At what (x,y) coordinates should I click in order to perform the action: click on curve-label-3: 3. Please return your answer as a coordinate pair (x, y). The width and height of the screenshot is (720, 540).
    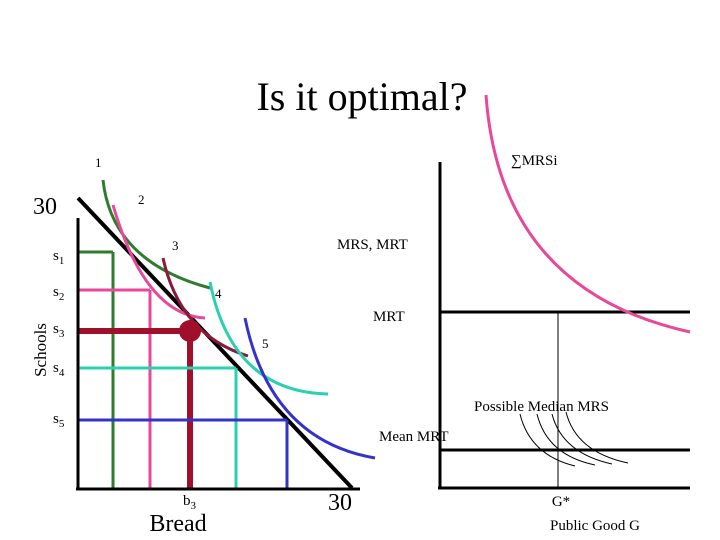
    Looking at the image, I should click on (175, 245).